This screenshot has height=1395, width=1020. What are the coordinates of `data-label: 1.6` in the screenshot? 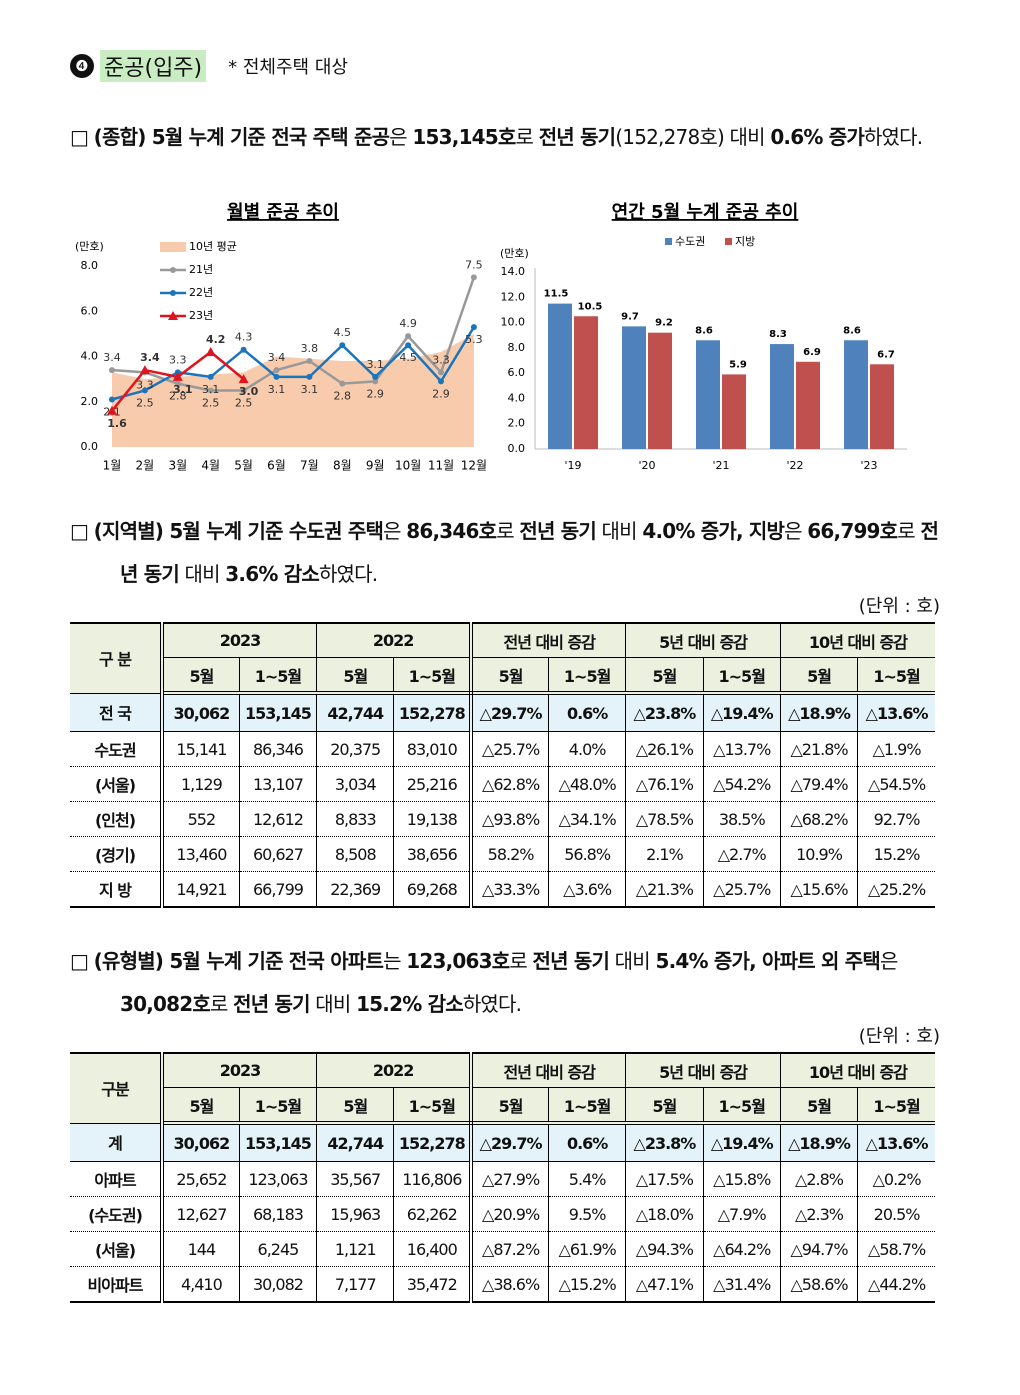 It's located at (117, 423).